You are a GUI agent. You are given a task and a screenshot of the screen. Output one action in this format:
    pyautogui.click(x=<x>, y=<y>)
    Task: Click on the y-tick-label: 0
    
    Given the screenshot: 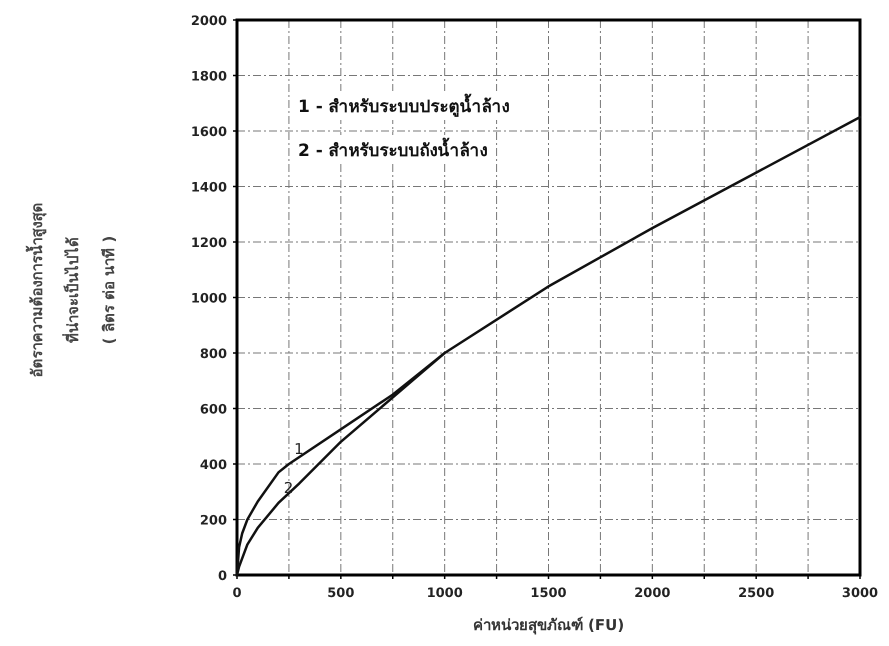 What is the action you would take?
    pyautogui.click(x=222, y=576)
    